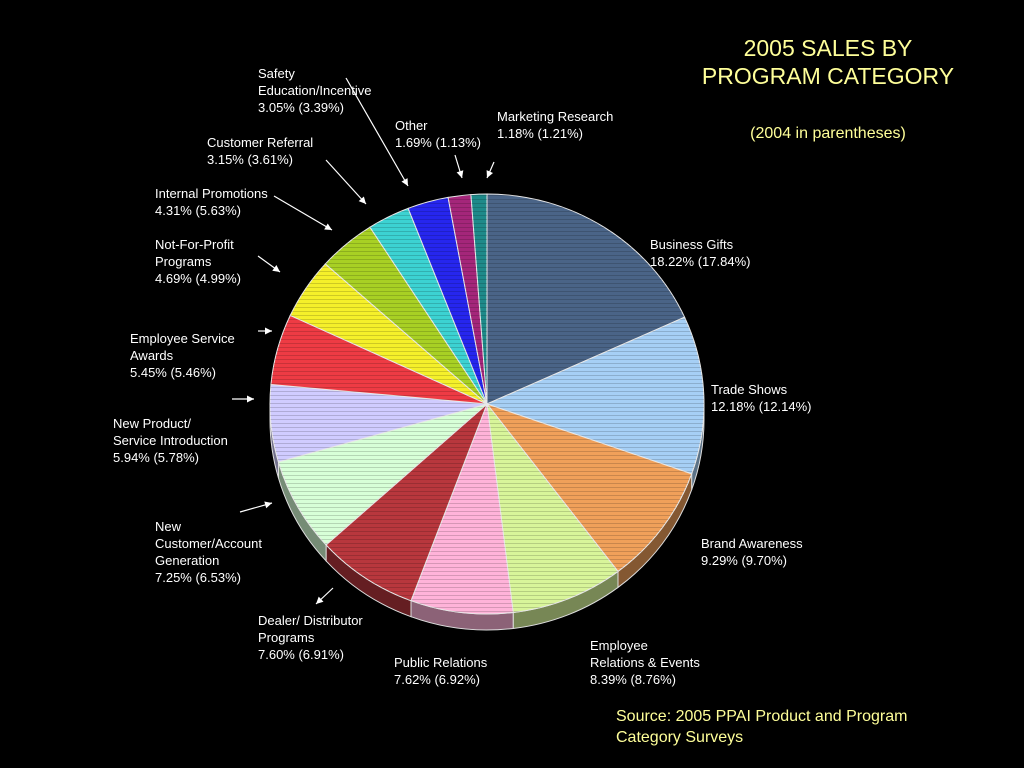 The height and width of the screenshot is (768, 1024). I want to click on slice-label-employee-service-awards: Employee Service Awards 5.45% (5.46%), so click(182, 355).